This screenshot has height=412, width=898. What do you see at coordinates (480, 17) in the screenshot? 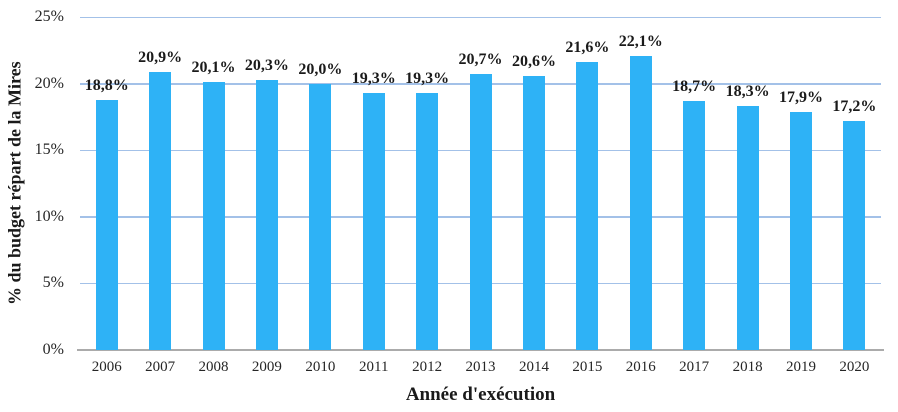
I see `gridline` at bounding box center [480, 17].